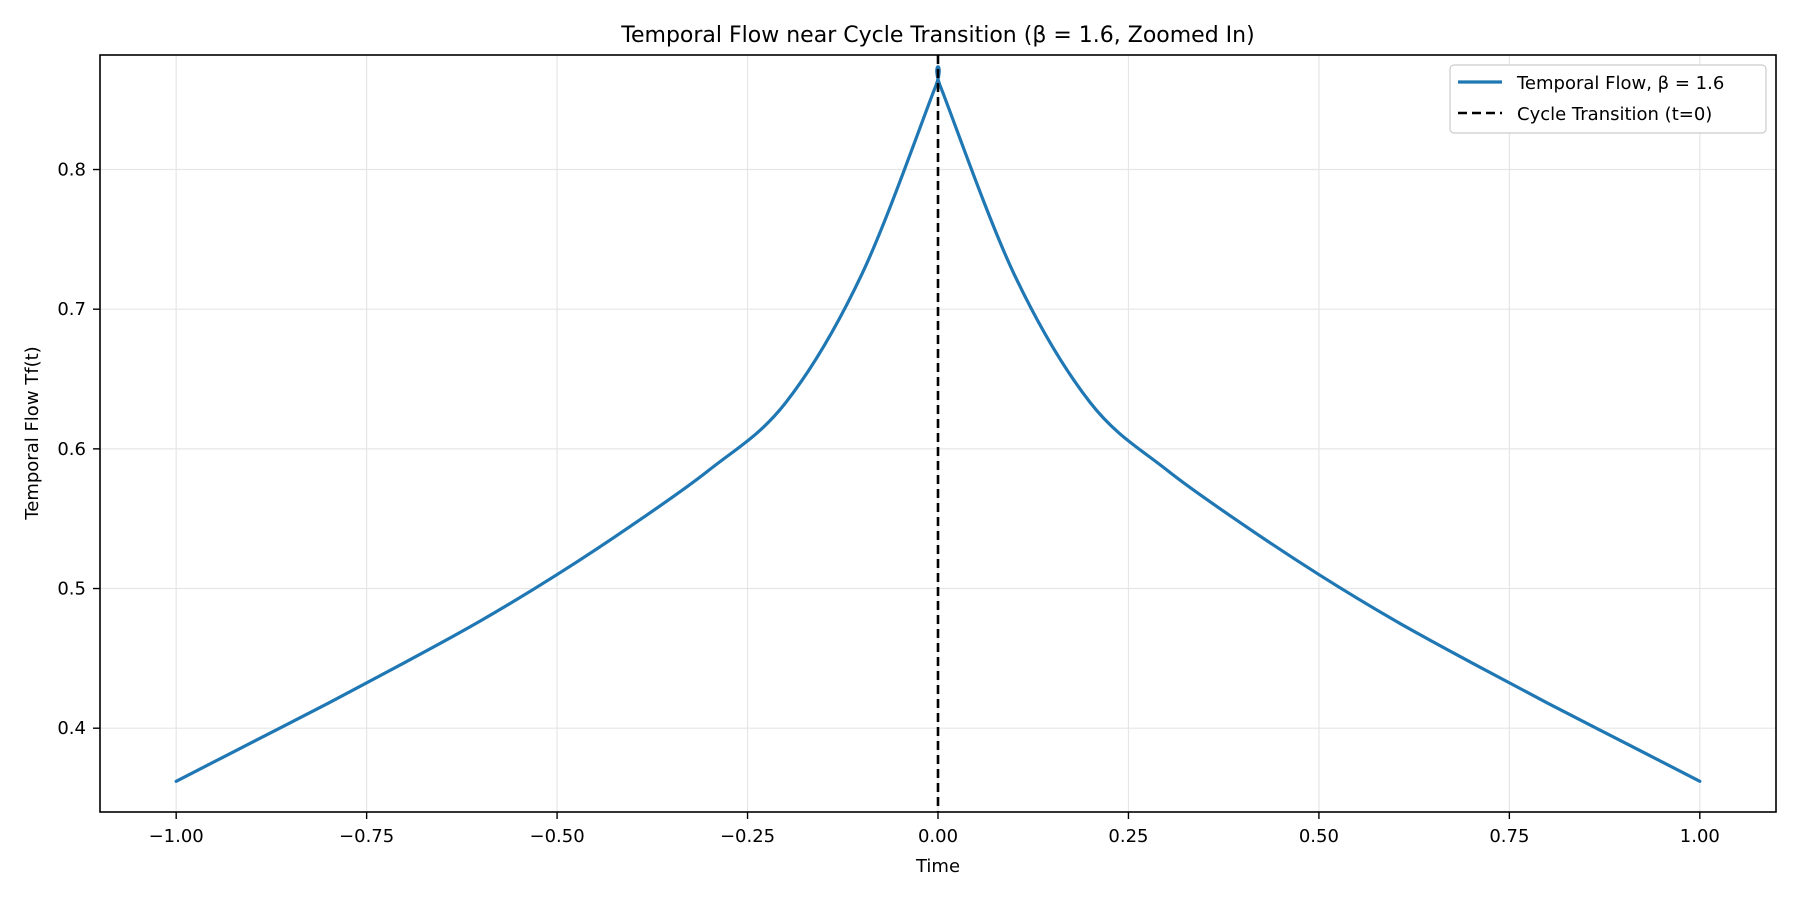 The height and width of the screenshot is (900, 1800). I want to click on legend-box, so click(1608, 99).